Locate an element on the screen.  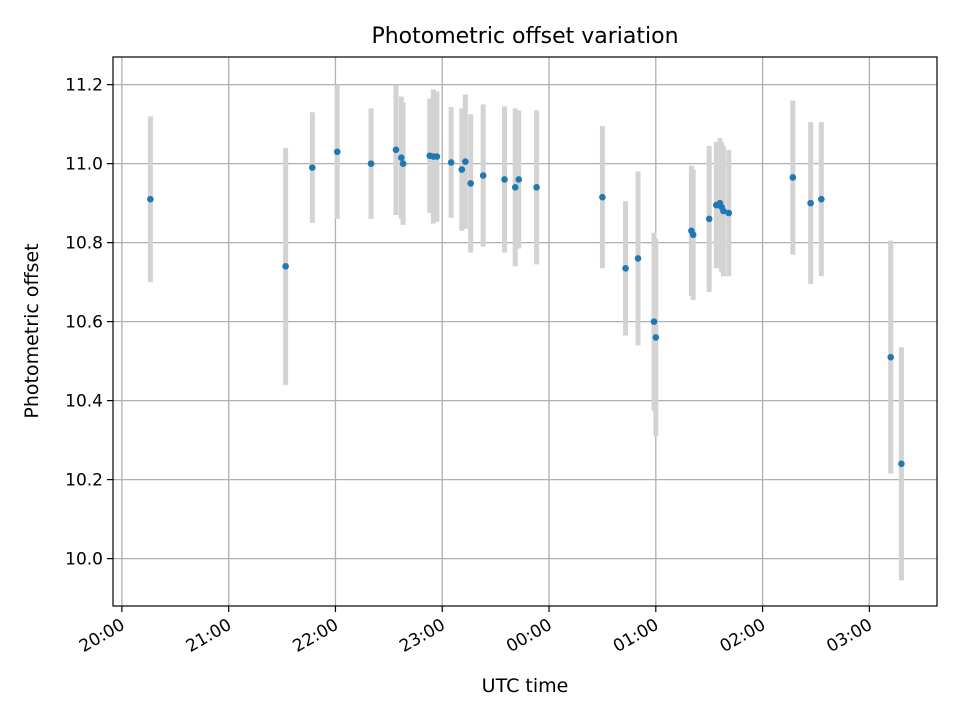
y-tick-label: 10.0 is located at coordinates (84, 560).